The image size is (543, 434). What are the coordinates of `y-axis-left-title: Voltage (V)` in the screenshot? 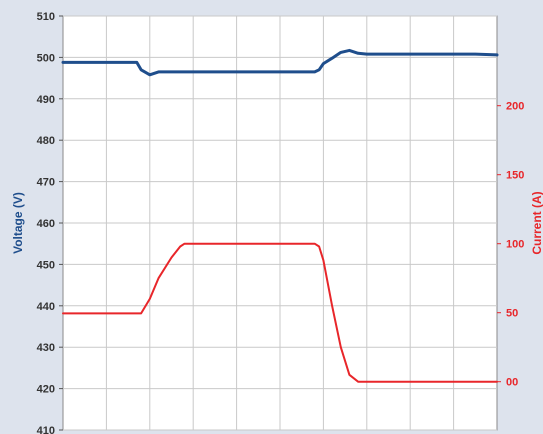 It's located at (18, 223).